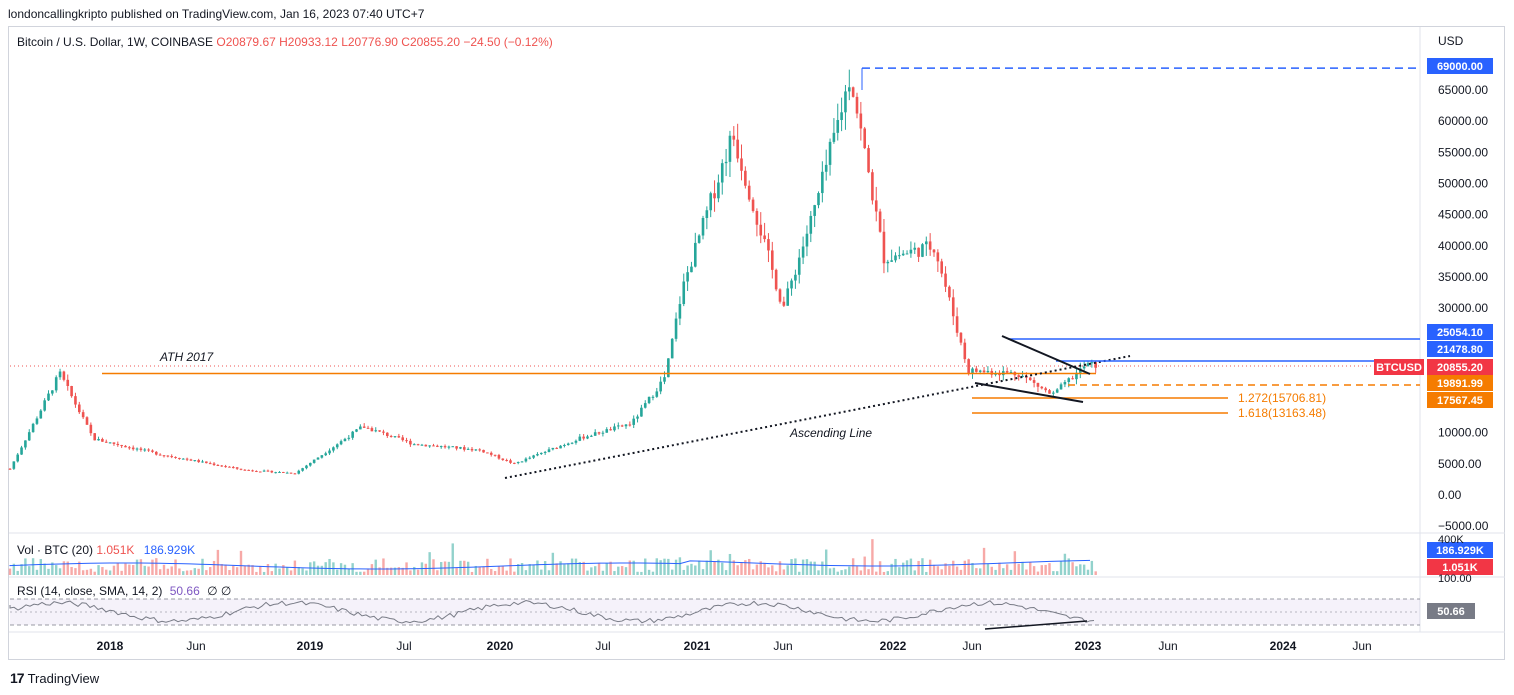  I want to click on y-tick-label: 35000.00, so click(1463, 277).